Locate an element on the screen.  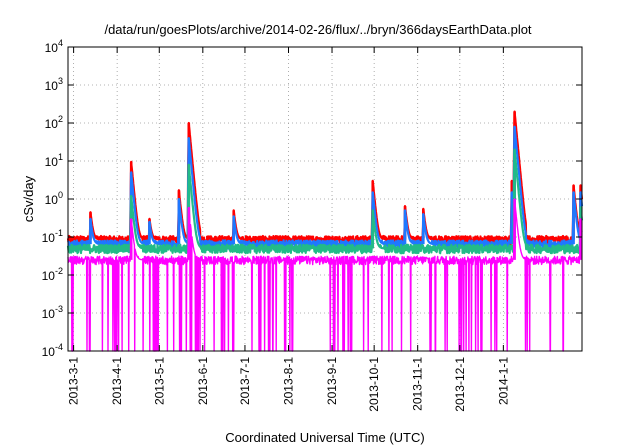
y-tick-label: 10⁻³ is located at coordinates (52, 312).